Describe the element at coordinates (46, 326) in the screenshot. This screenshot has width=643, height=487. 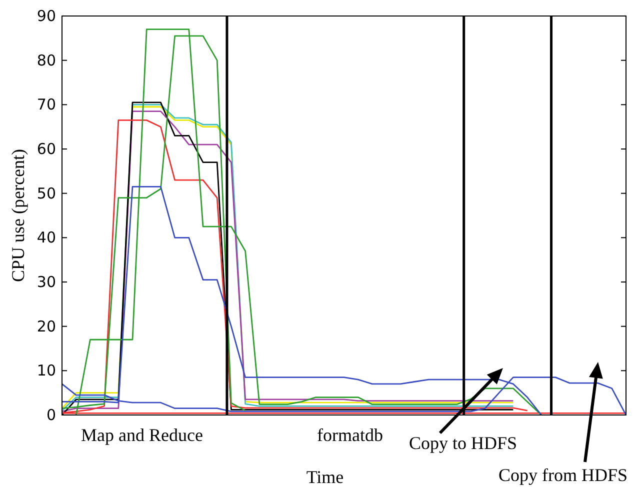
I see `y-tick-label: 20` at that location.